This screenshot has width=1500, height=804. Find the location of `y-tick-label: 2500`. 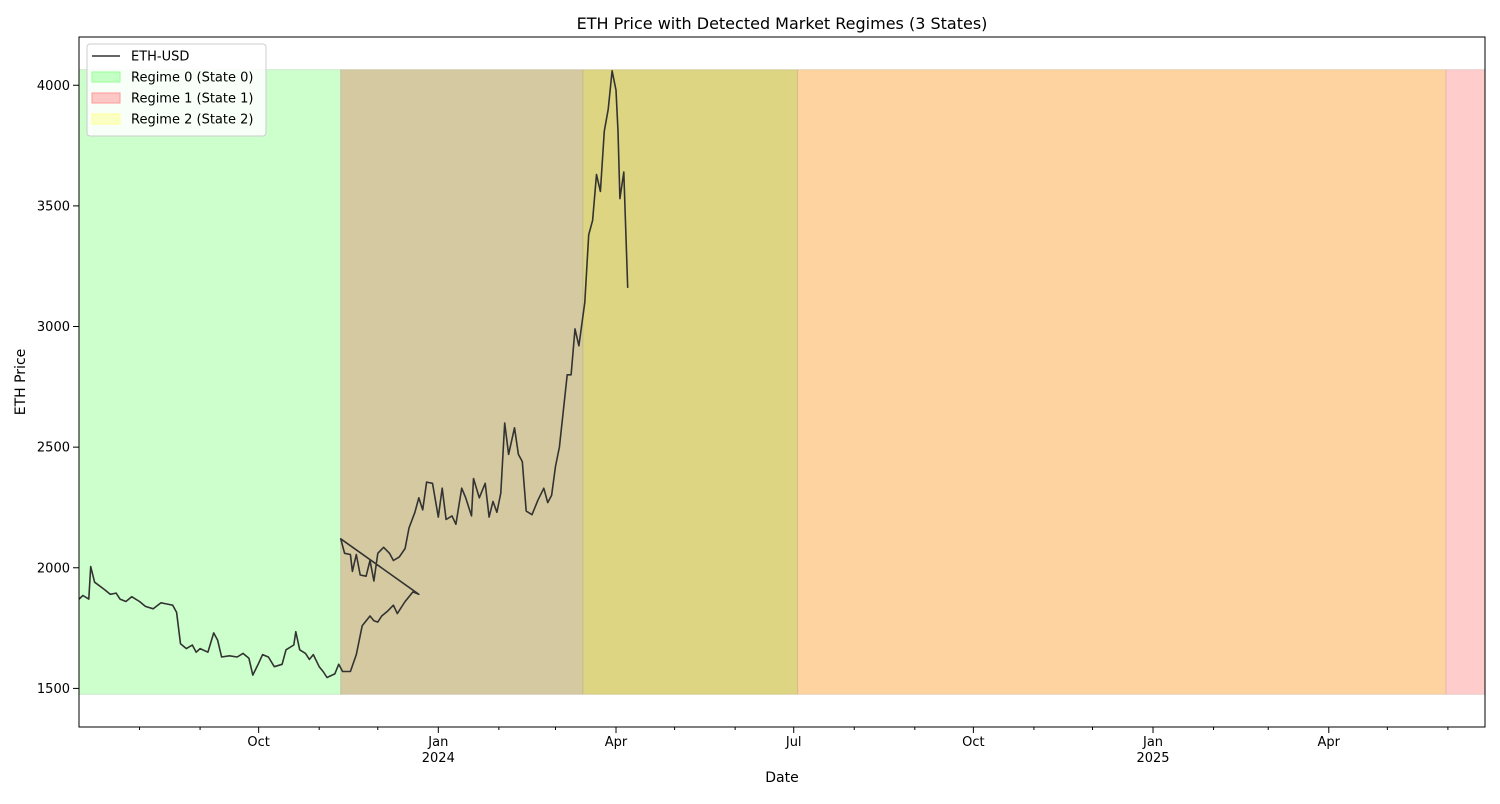

y-tick-label: 2500 is located at coordinates (53, 448).